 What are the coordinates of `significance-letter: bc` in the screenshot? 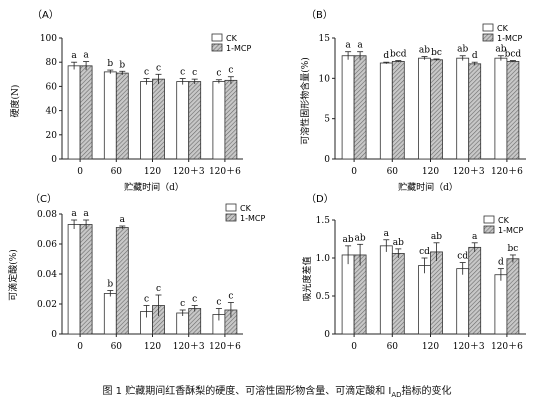 It's located at (512, 249).